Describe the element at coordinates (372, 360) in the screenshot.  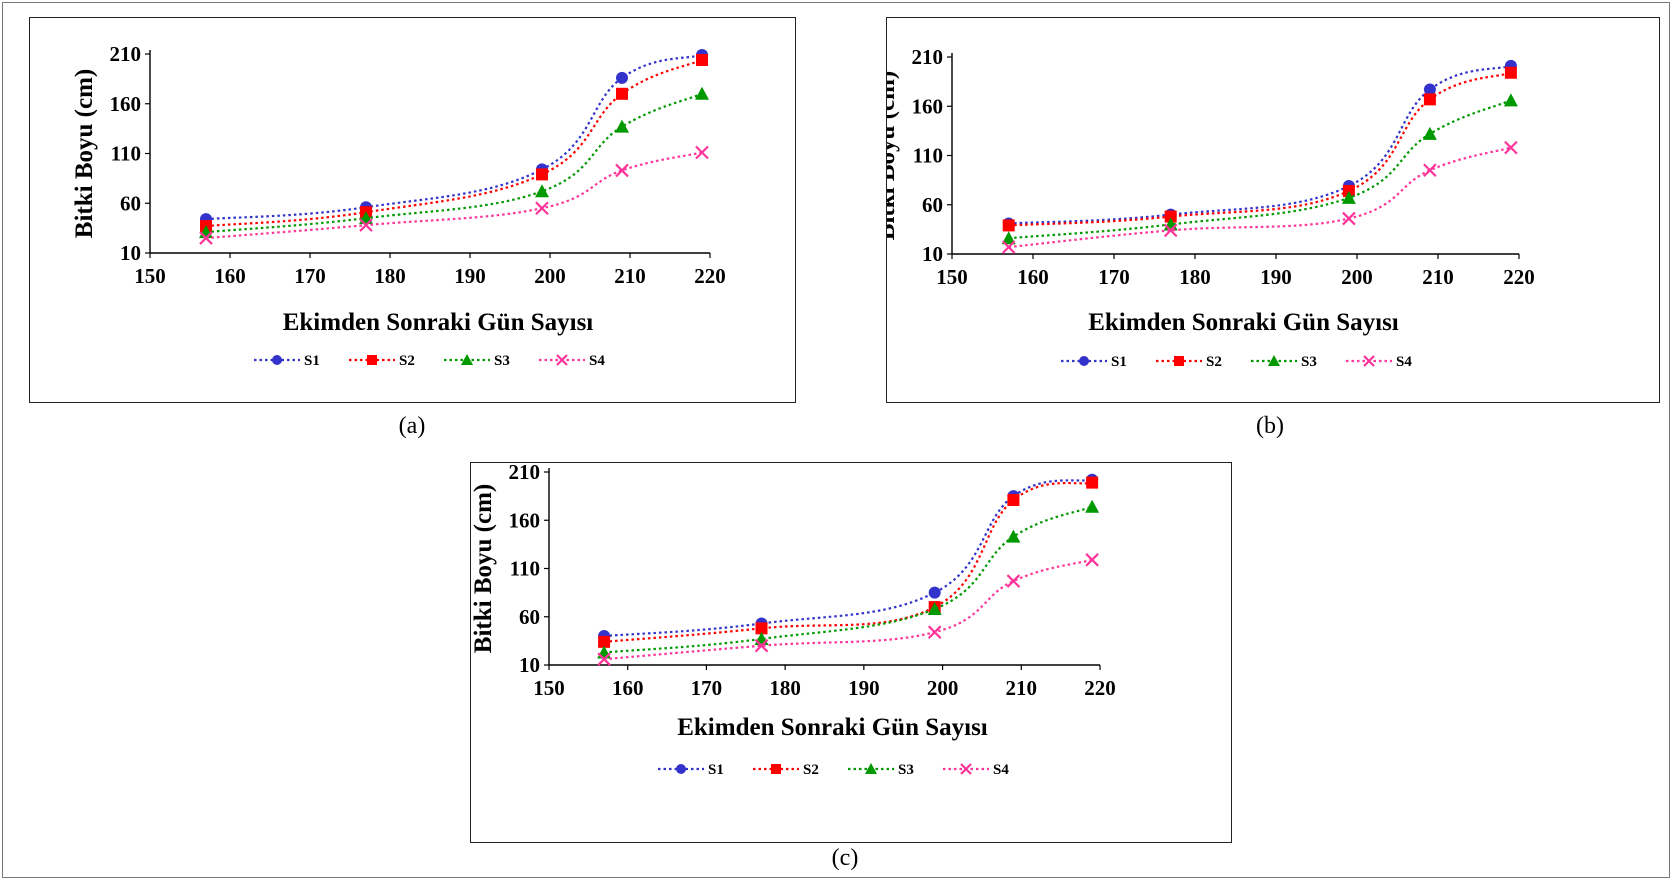
I see `legend-marker-s2` at that location.